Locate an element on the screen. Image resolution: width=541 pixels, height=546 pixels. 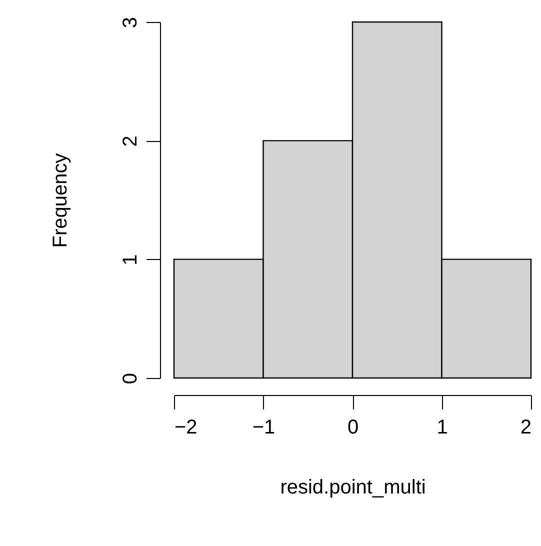
y-tick-label: 1 is located at coordinates (131, 260).